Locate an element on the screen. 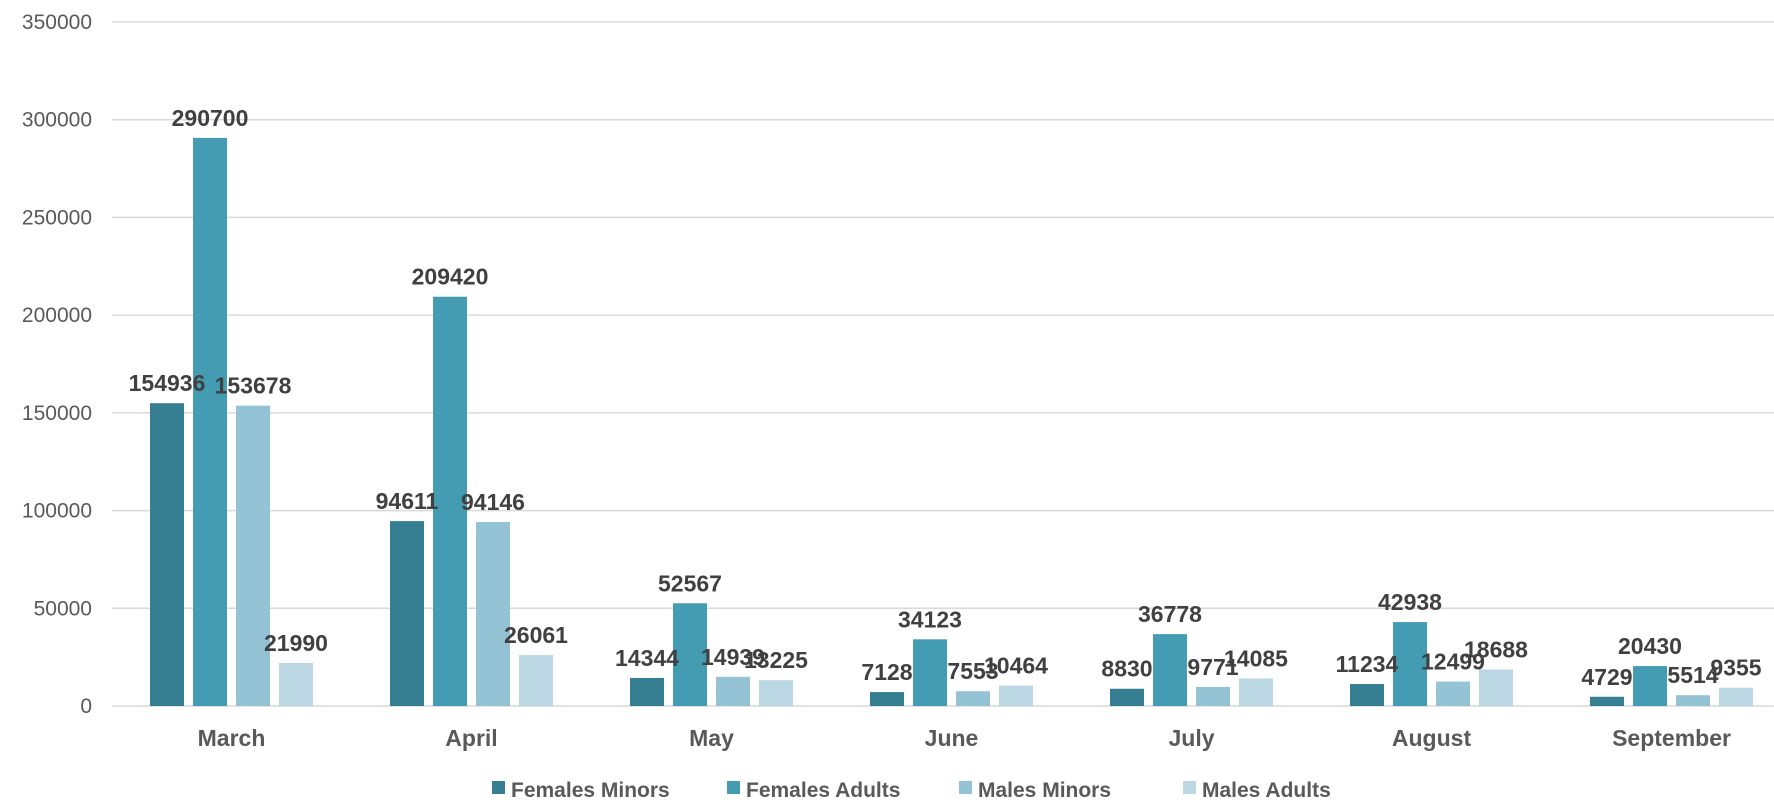 This screenshot has height=802, width=1774. data-label: 14085 is located at coordinates (1256, 658).